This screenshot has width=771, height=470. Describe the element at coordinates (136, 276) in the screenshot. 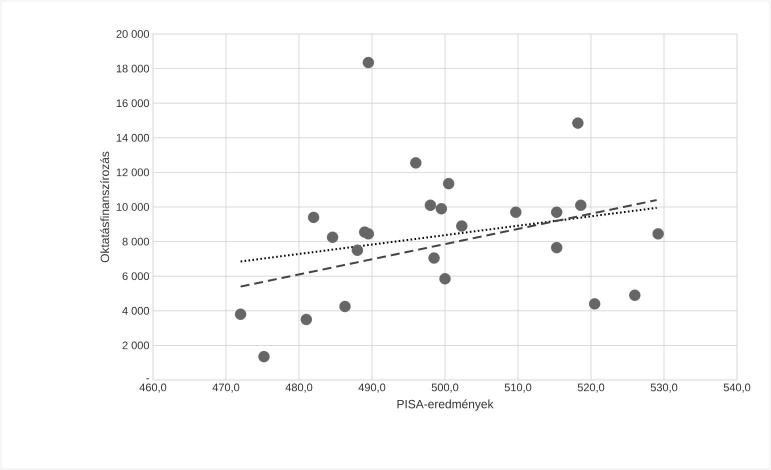

I see `y-tick-label: 6 000` at that location.